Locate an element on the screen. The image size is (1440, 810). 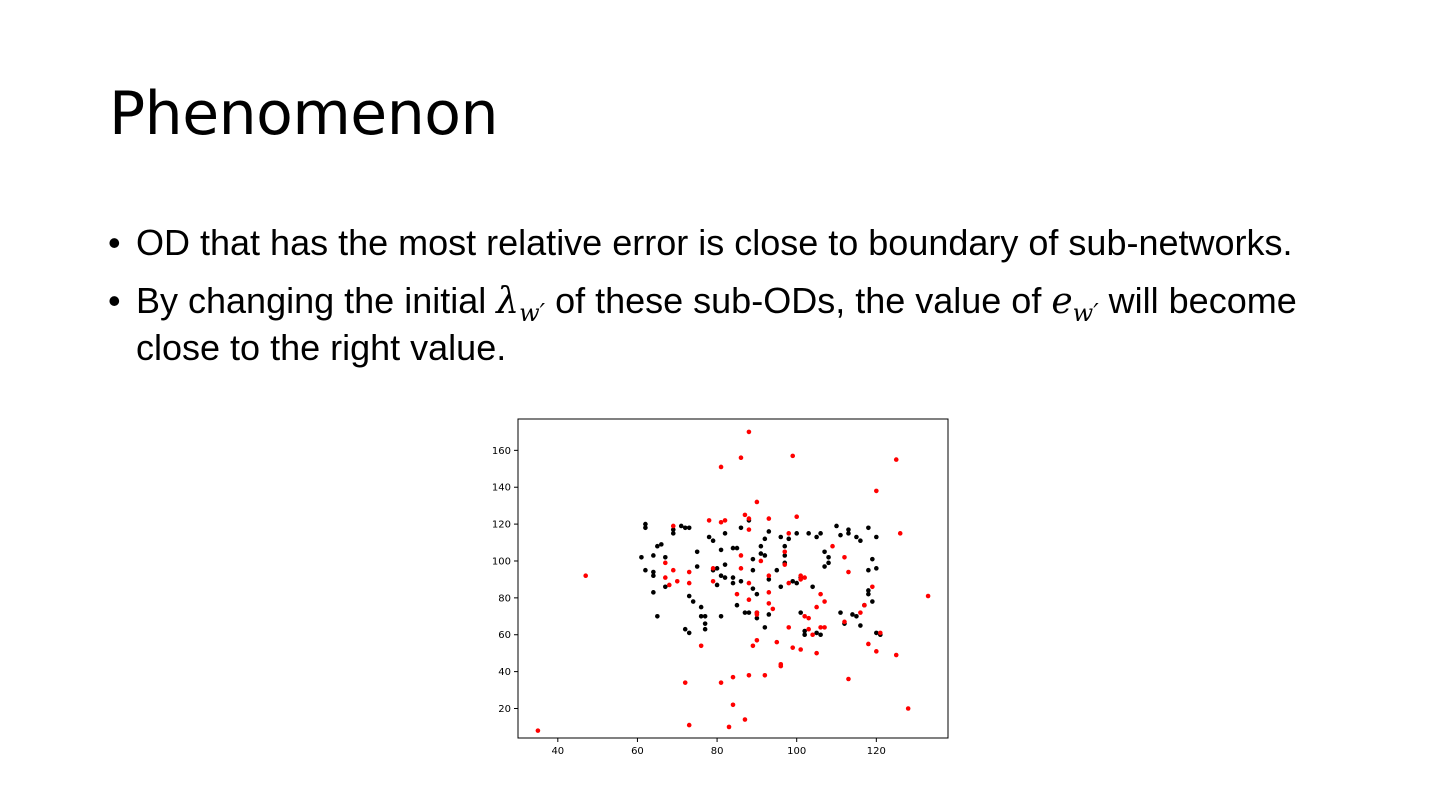
y-tick-label: 40 is located at coordinates (504, 672).